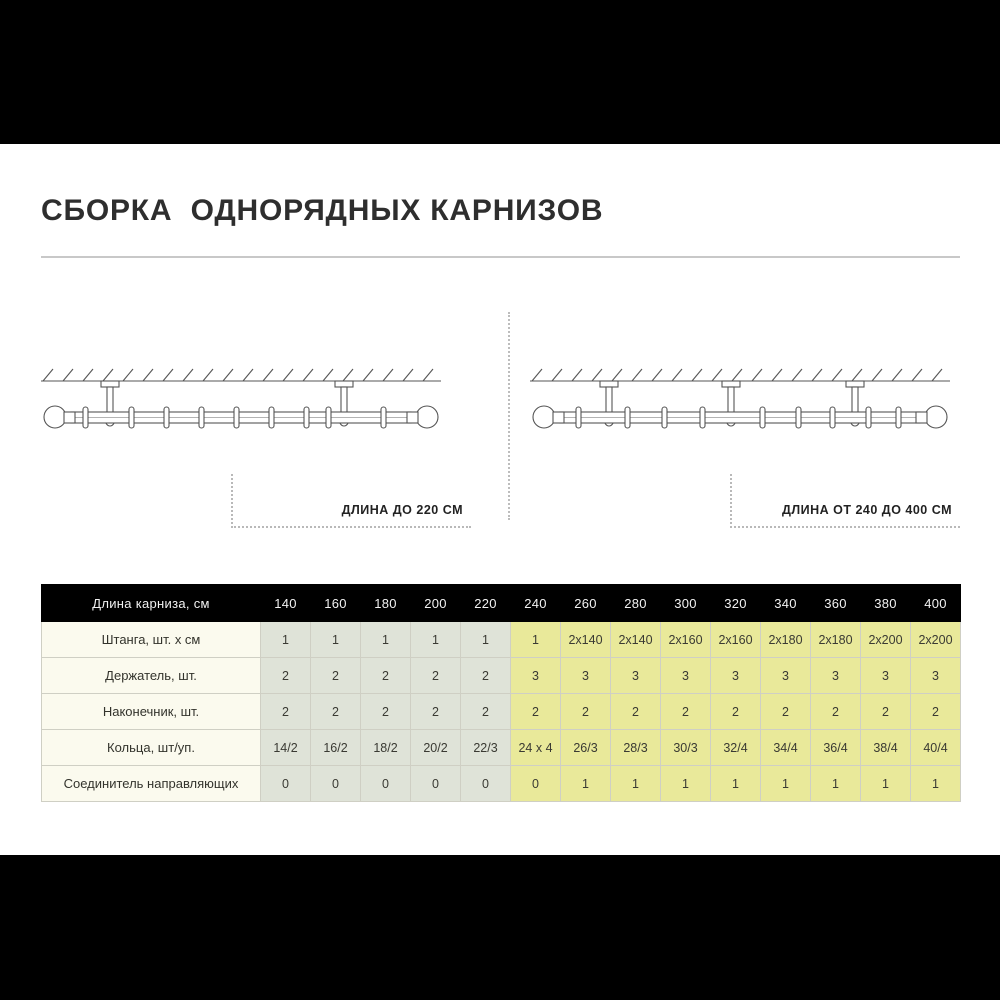 The image size is (1000, 1000). I want to click on header-length-300: 300, so click(685, 603).